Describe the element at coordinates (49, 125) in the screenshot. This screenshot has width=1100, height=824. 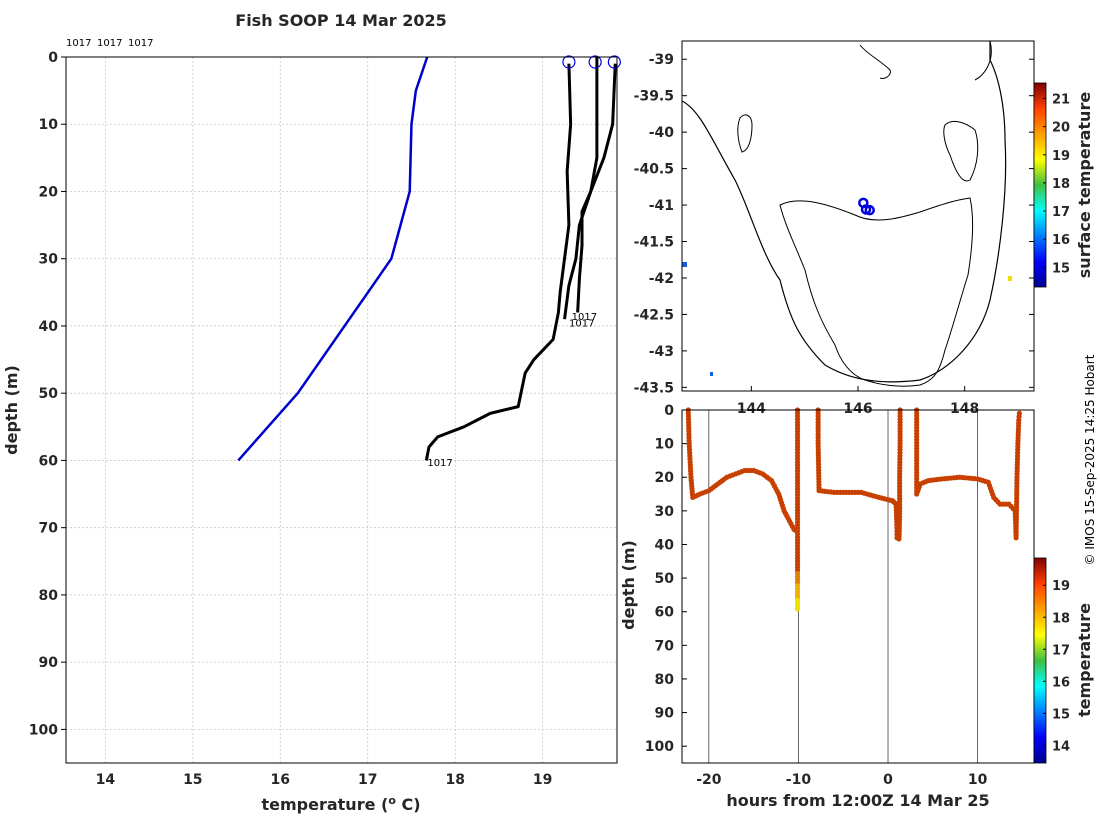
I see `profile-ytick-label: 10` at that location.